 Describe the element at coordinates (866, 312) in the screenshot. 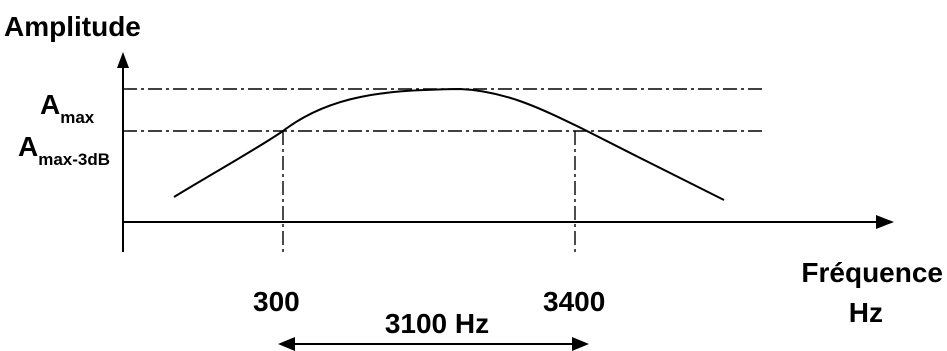

I see `x-axis-label-line2: Hz` at that location.